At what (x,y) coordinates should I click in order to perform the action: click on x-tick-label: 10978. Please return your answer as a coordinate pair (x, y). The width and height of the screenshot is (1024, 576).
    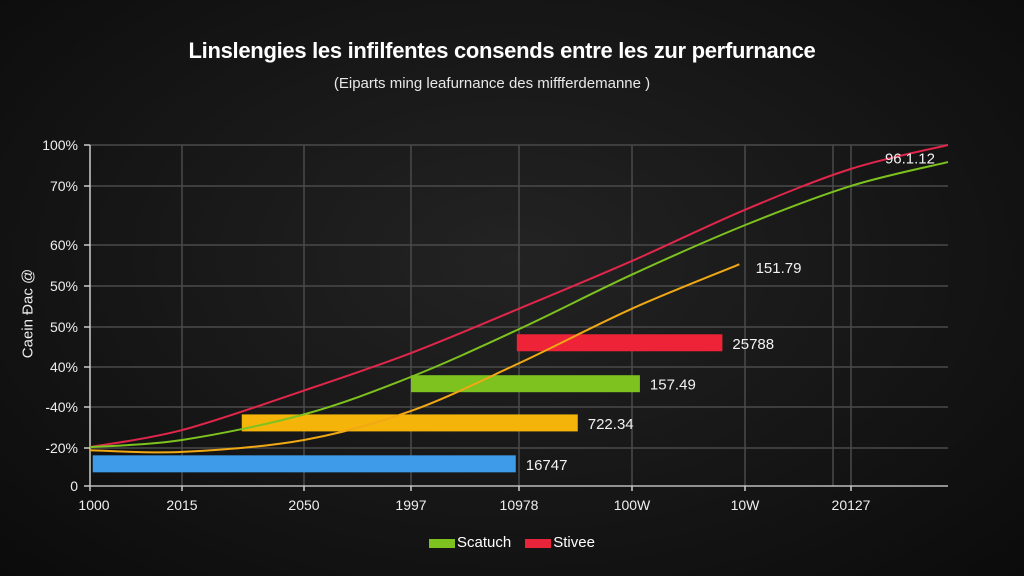
    Looking at the image, I should click on (519, 505).